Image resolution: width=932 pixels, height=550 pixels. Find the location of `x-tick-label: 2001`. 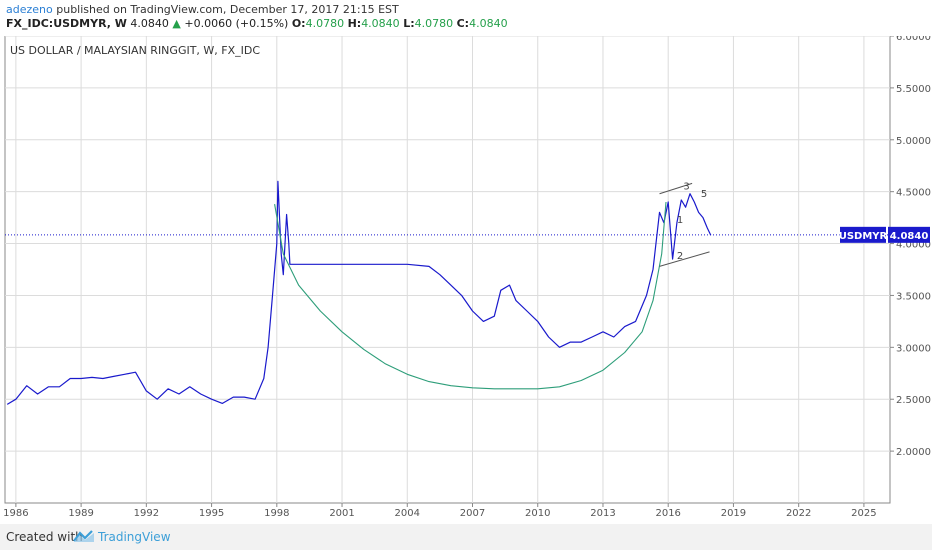

x-tick-label: 2001 is located at coordinates (341, 513).